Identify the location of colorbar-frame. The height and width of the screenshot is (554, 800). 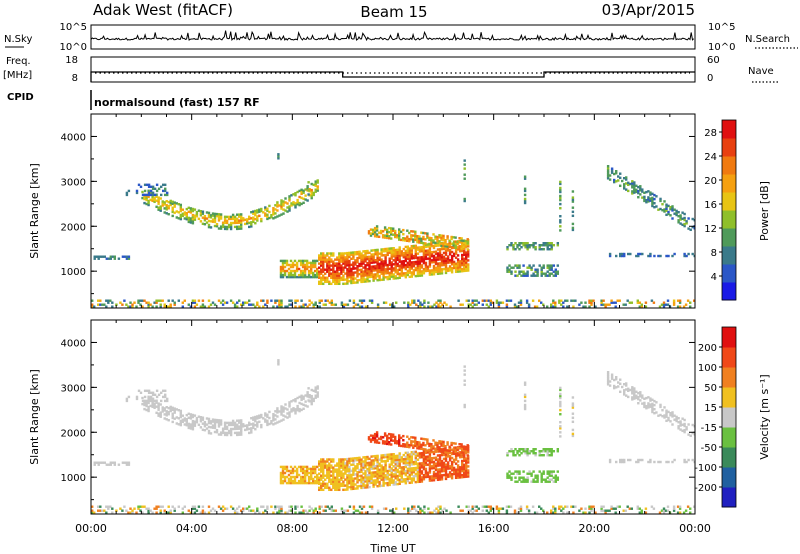
(729, 210).